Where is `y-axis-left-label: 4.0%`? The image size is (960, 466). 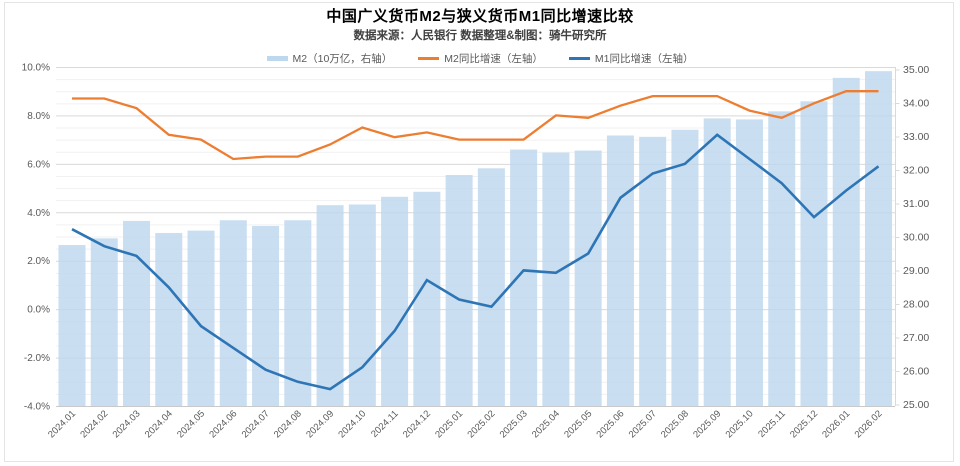
y-axis-left-label: 4.0% is located at coordinates (38, 213).